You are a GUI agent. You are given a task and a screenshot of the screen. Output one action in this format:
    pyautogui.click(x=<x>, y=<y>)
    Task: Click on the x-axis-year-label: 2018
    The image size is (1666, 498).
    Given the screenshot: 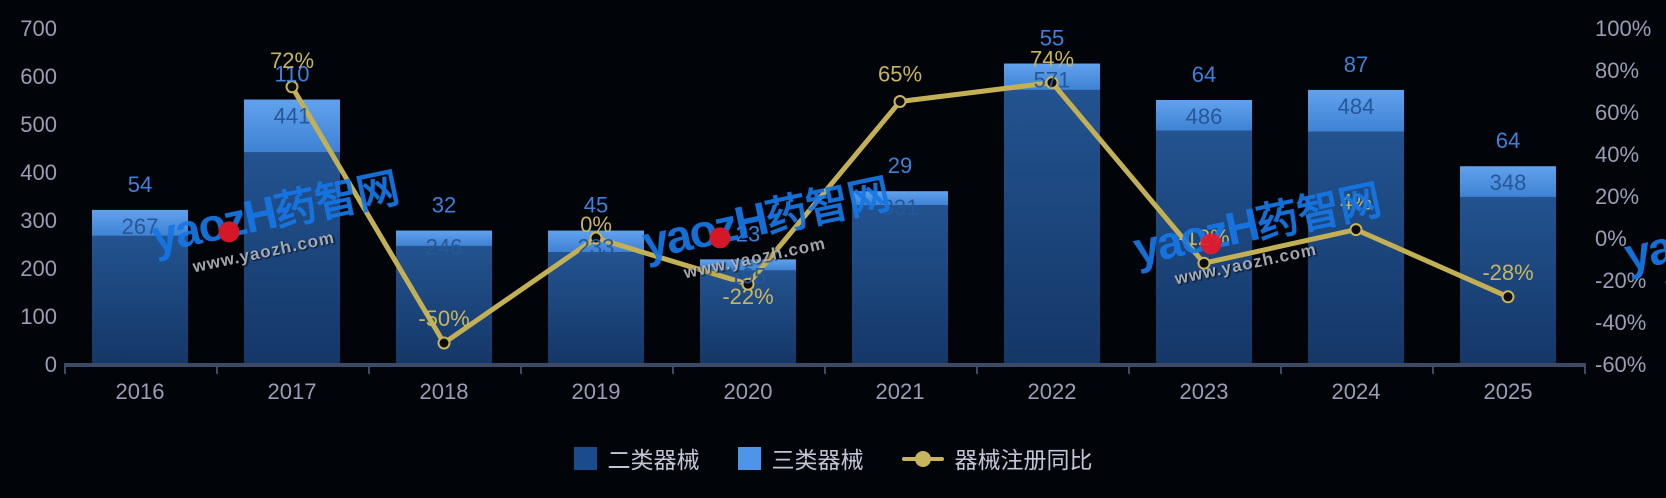 What is the action you would take?
    pyautogui.click(x=444, y=391)
    